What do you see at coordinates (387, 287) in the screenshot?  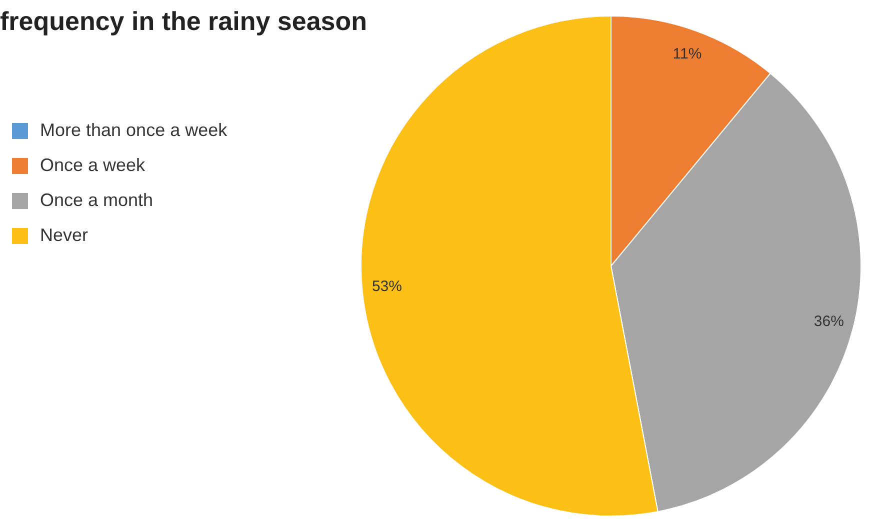 I see `data-label: 53%` at bounding box center [387, 287].